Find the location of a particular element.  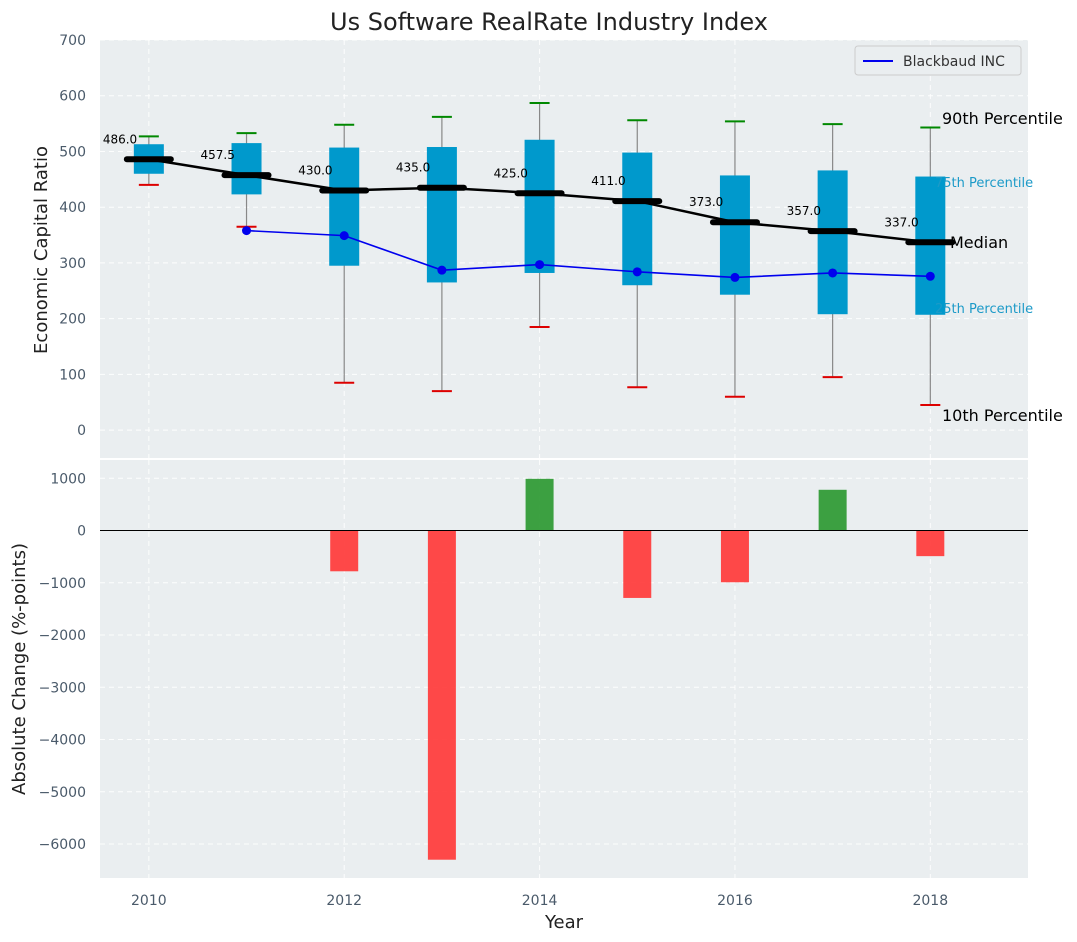

x-tick-label: 2016 is located at coordinates (735, 901).